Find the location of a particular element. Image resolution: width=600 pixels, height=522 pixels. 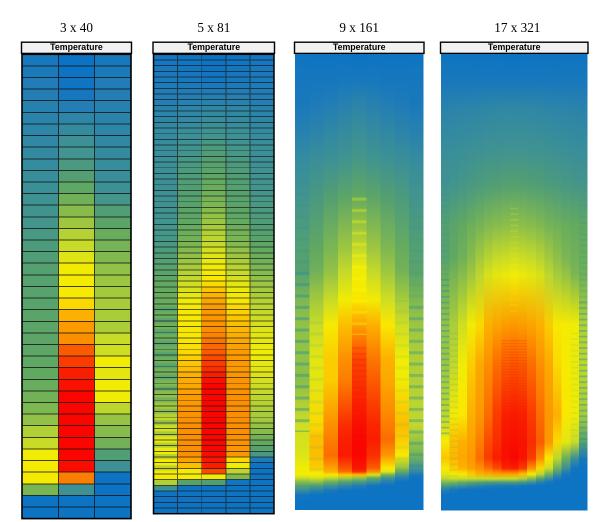

svg-text: 17 x 321 is located at coordinates (517, 27).